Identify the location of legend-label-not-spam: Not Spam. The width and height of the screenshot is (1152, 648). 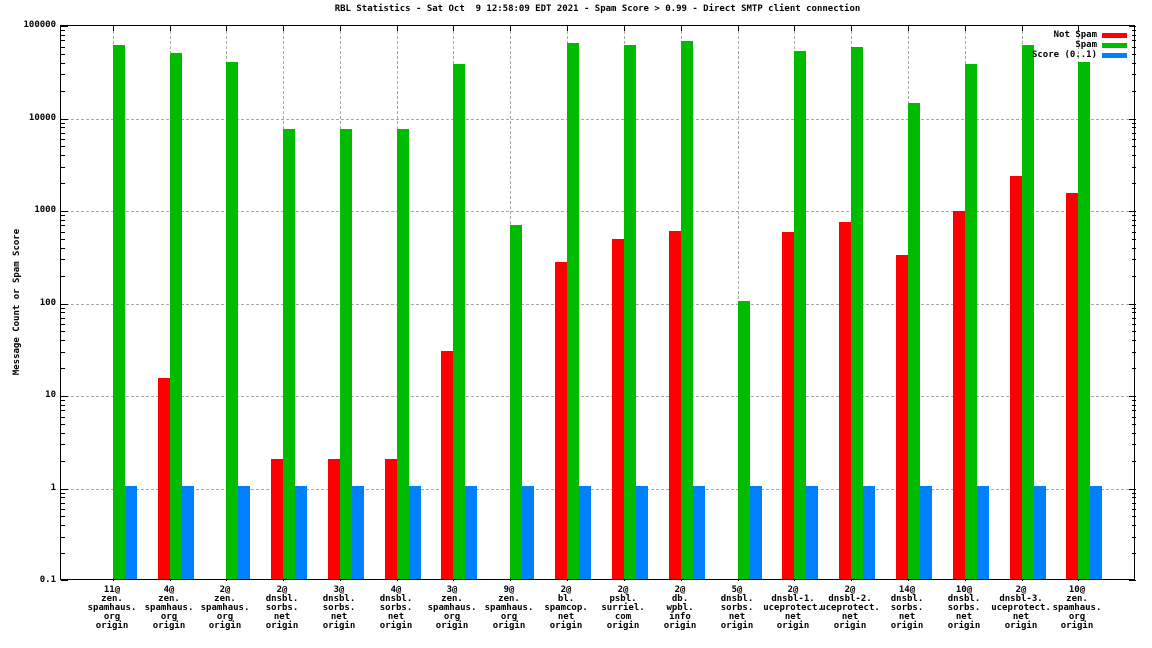
(1075, 35).